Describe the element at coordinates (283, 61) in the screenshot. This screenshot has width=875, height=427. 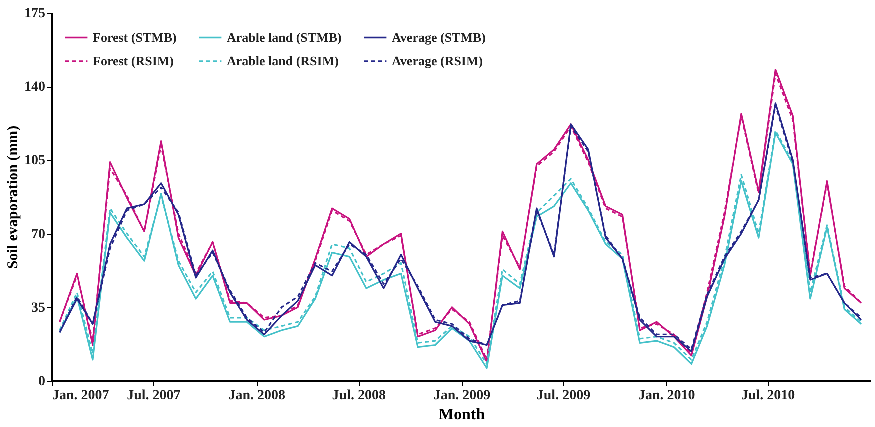
I see `legend-label: Arable land (RSIM)` at that location.